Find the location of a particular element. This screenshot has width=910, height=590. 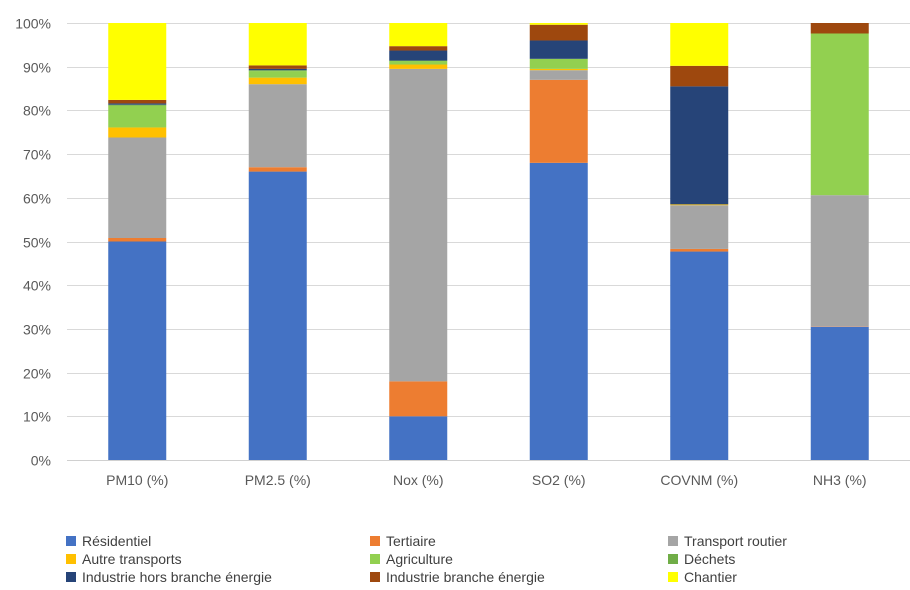

y-tick-label: 80% is located at coordinates (37, 111).